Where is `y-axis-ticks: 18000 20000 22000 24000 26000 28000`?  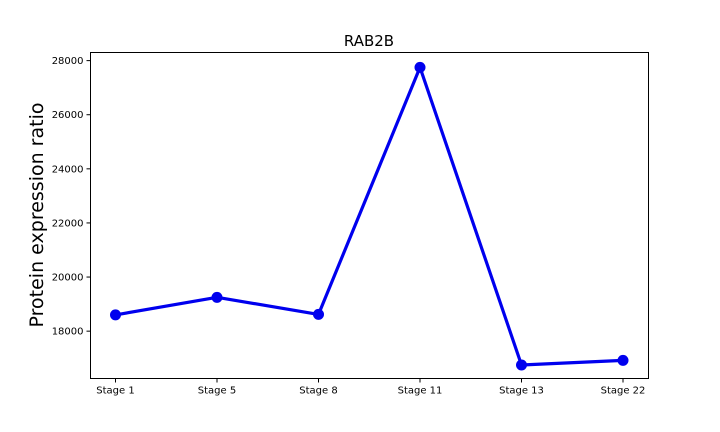 y-axis-ticks: 18000 20000 22000 24000 26000 28000 is located at coordinates (71, 197).